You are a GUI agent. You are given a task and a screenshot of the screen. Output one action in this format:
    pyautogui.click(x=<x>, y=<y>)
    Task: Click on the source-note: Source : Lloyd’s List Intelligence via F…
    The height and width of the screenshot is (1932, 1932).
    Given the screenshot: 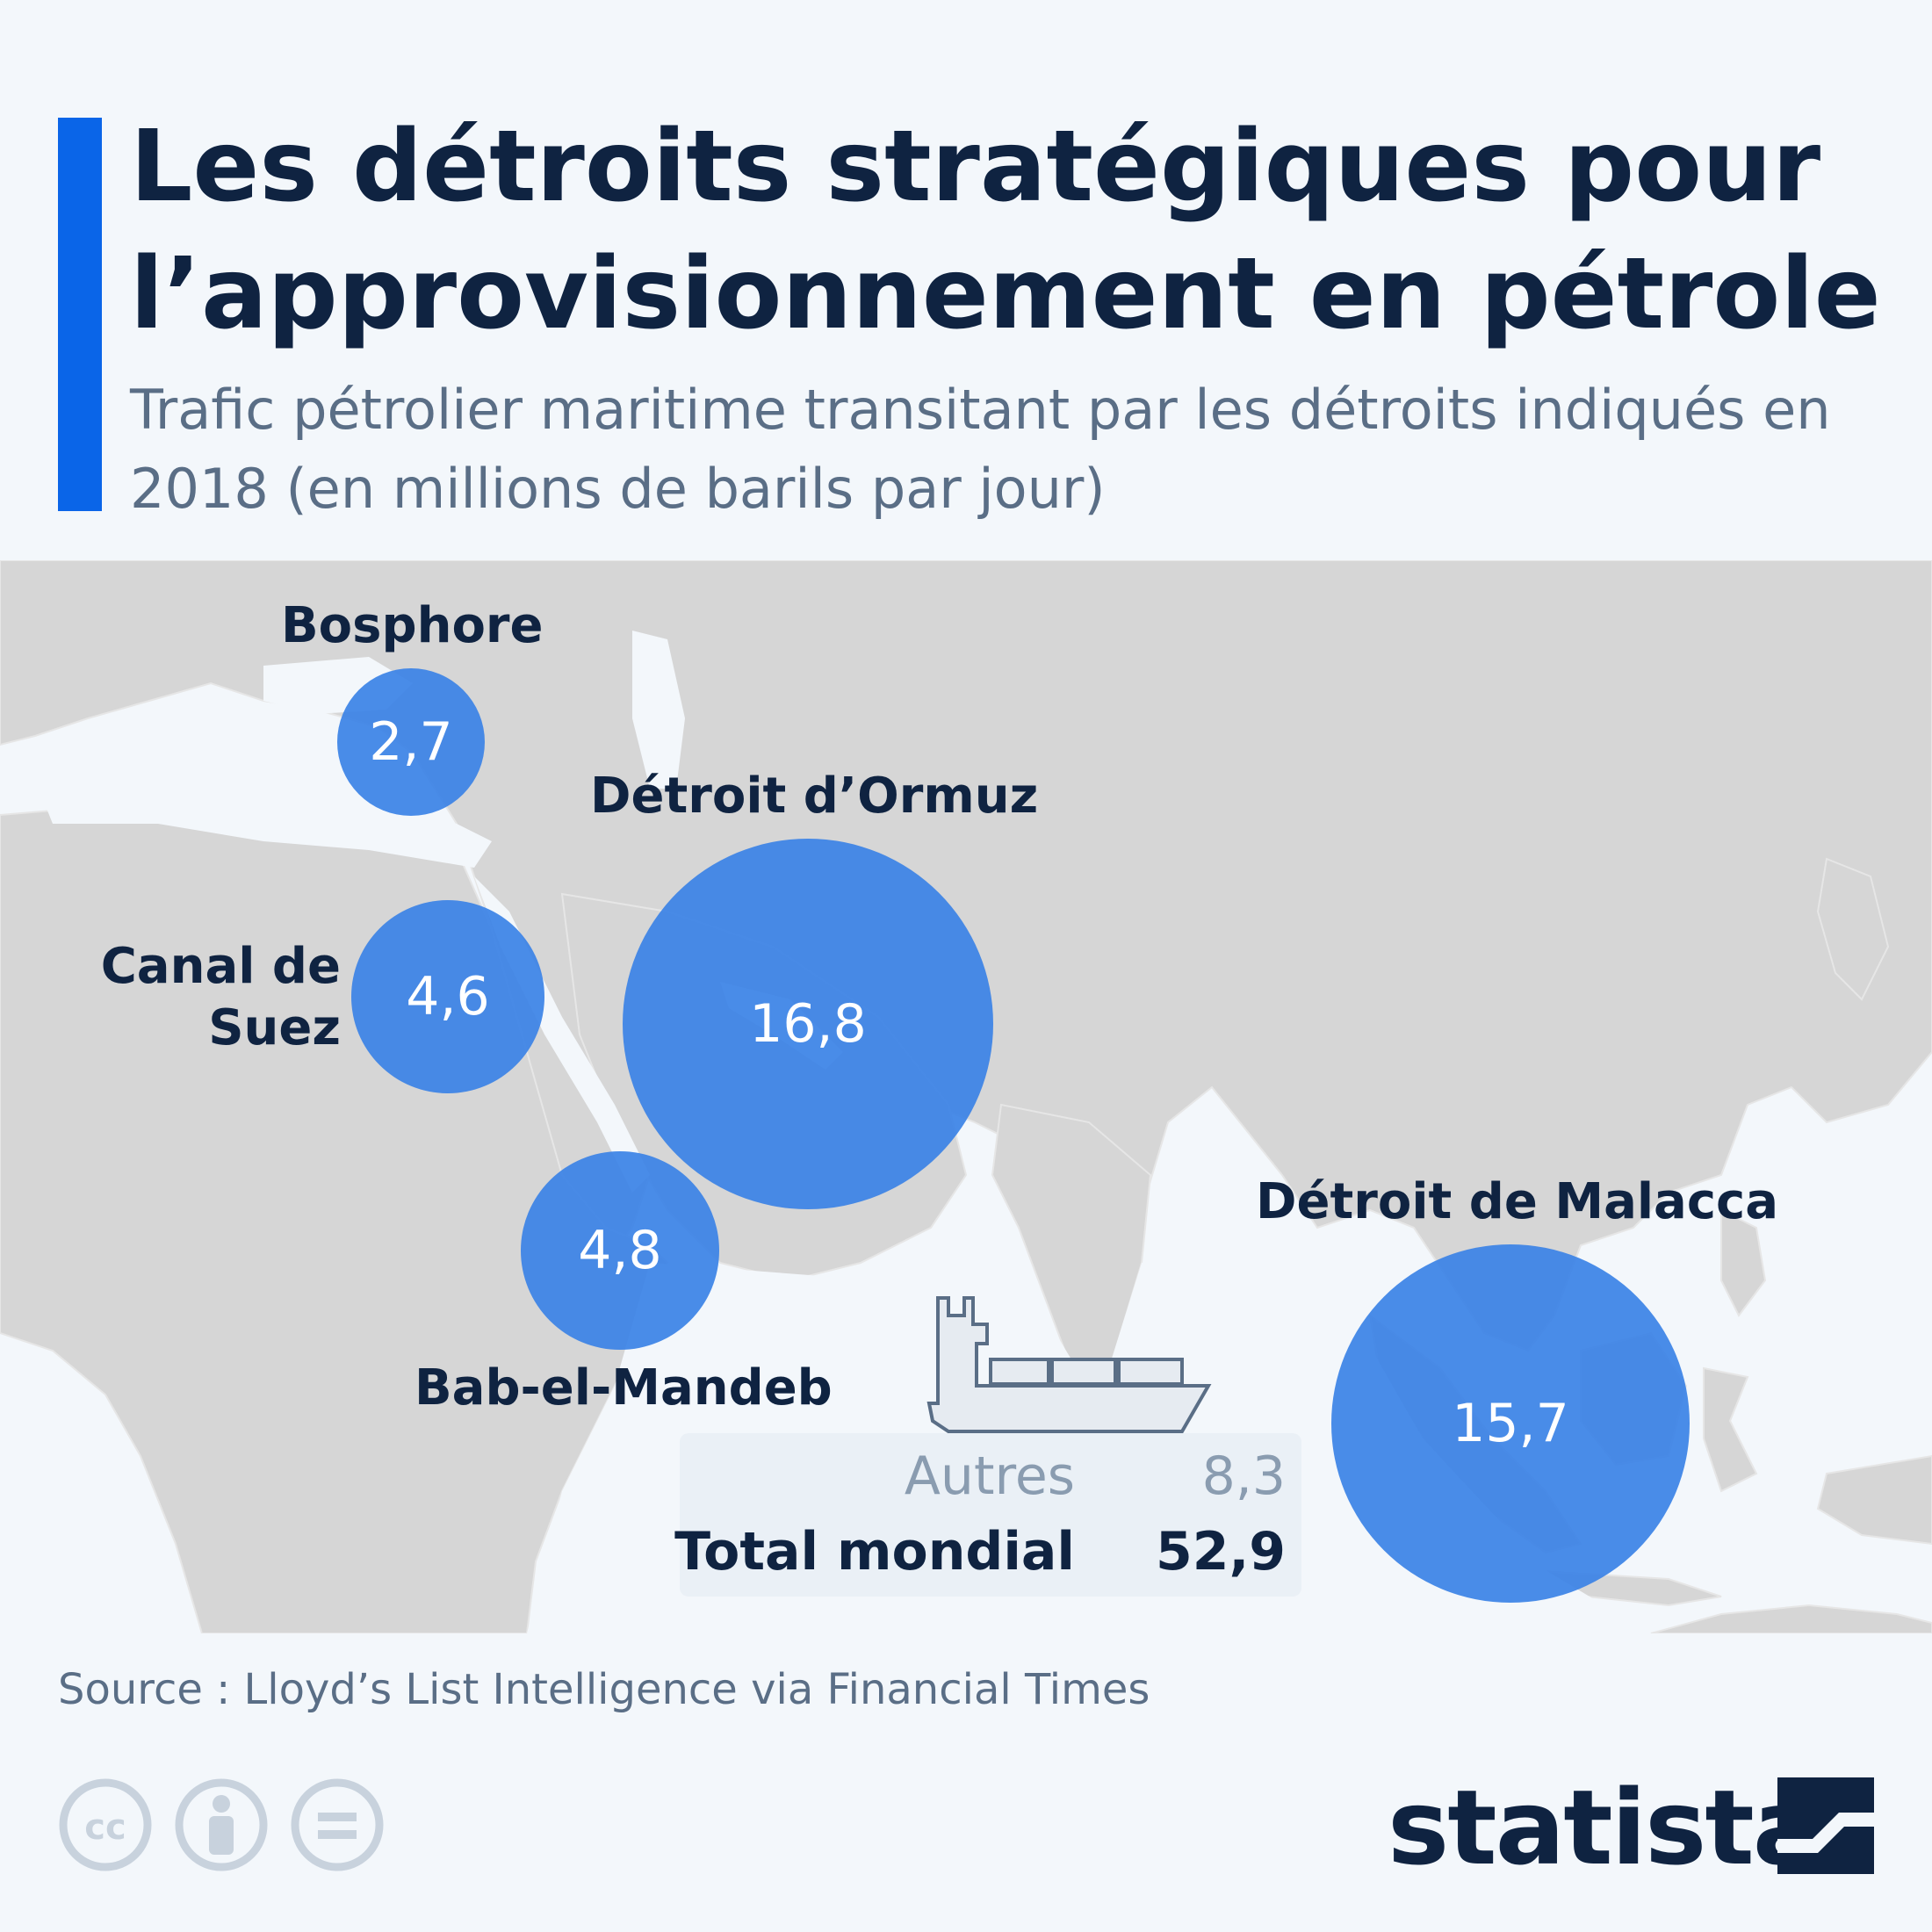 What is the action you would take?
    pyautogui.click(x=604, y=1689)
    